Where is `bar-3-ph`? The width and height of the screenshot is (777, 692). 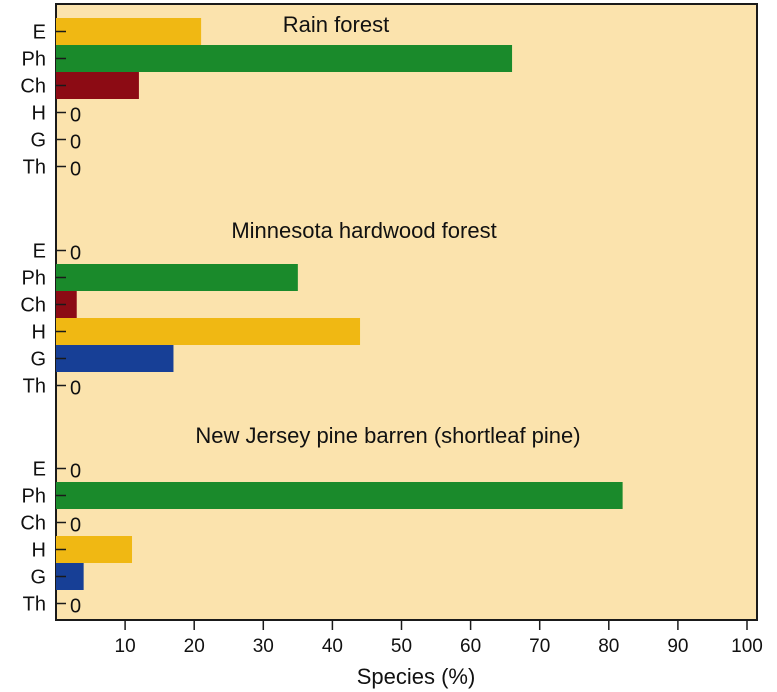 bar-3-ph is located at coordinates (339, 495).